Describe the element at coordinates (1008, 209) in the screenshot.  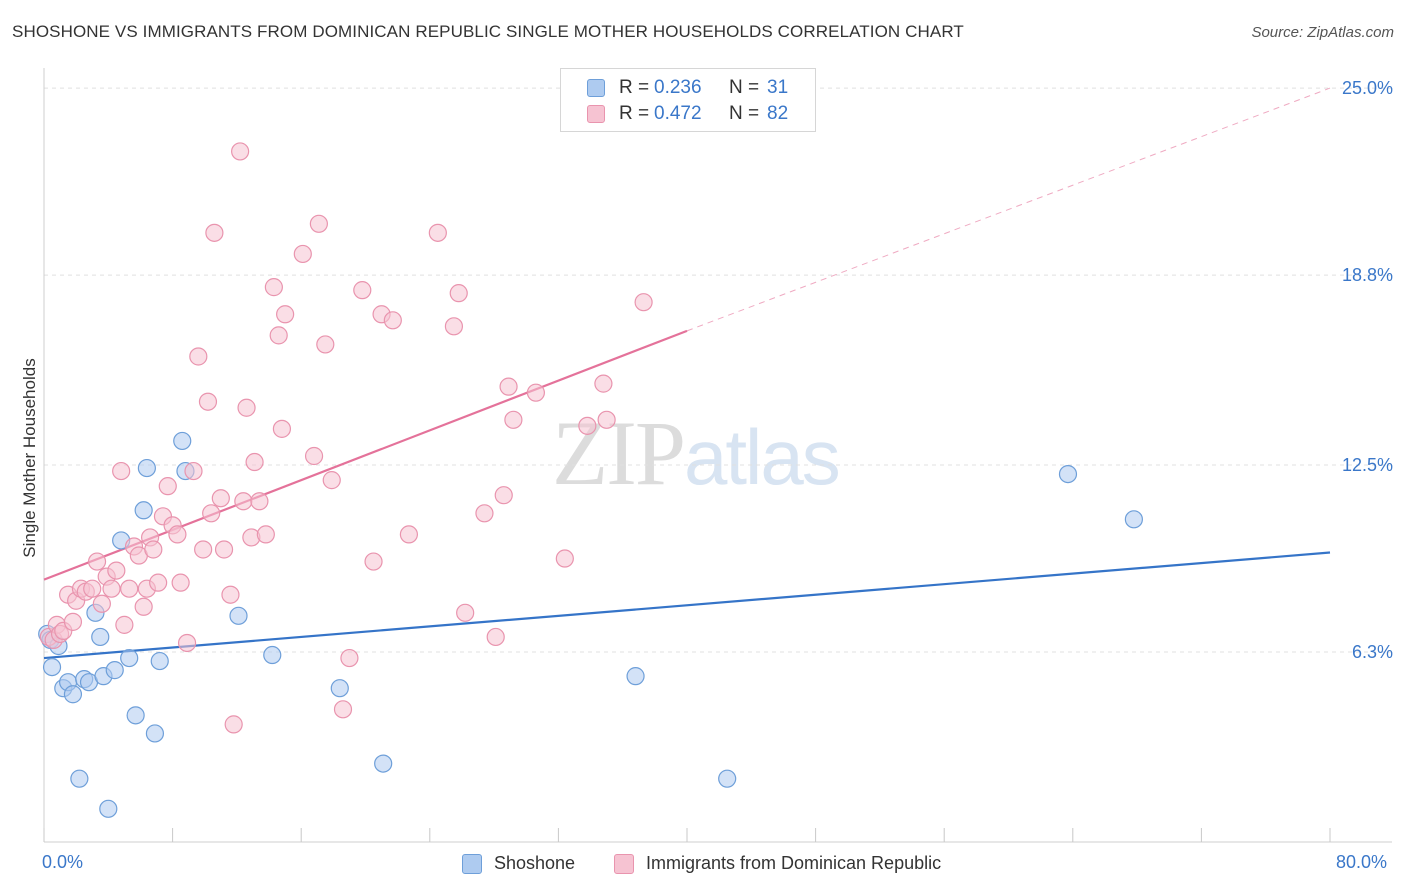
I see `dominican-trend-extension` at that location.